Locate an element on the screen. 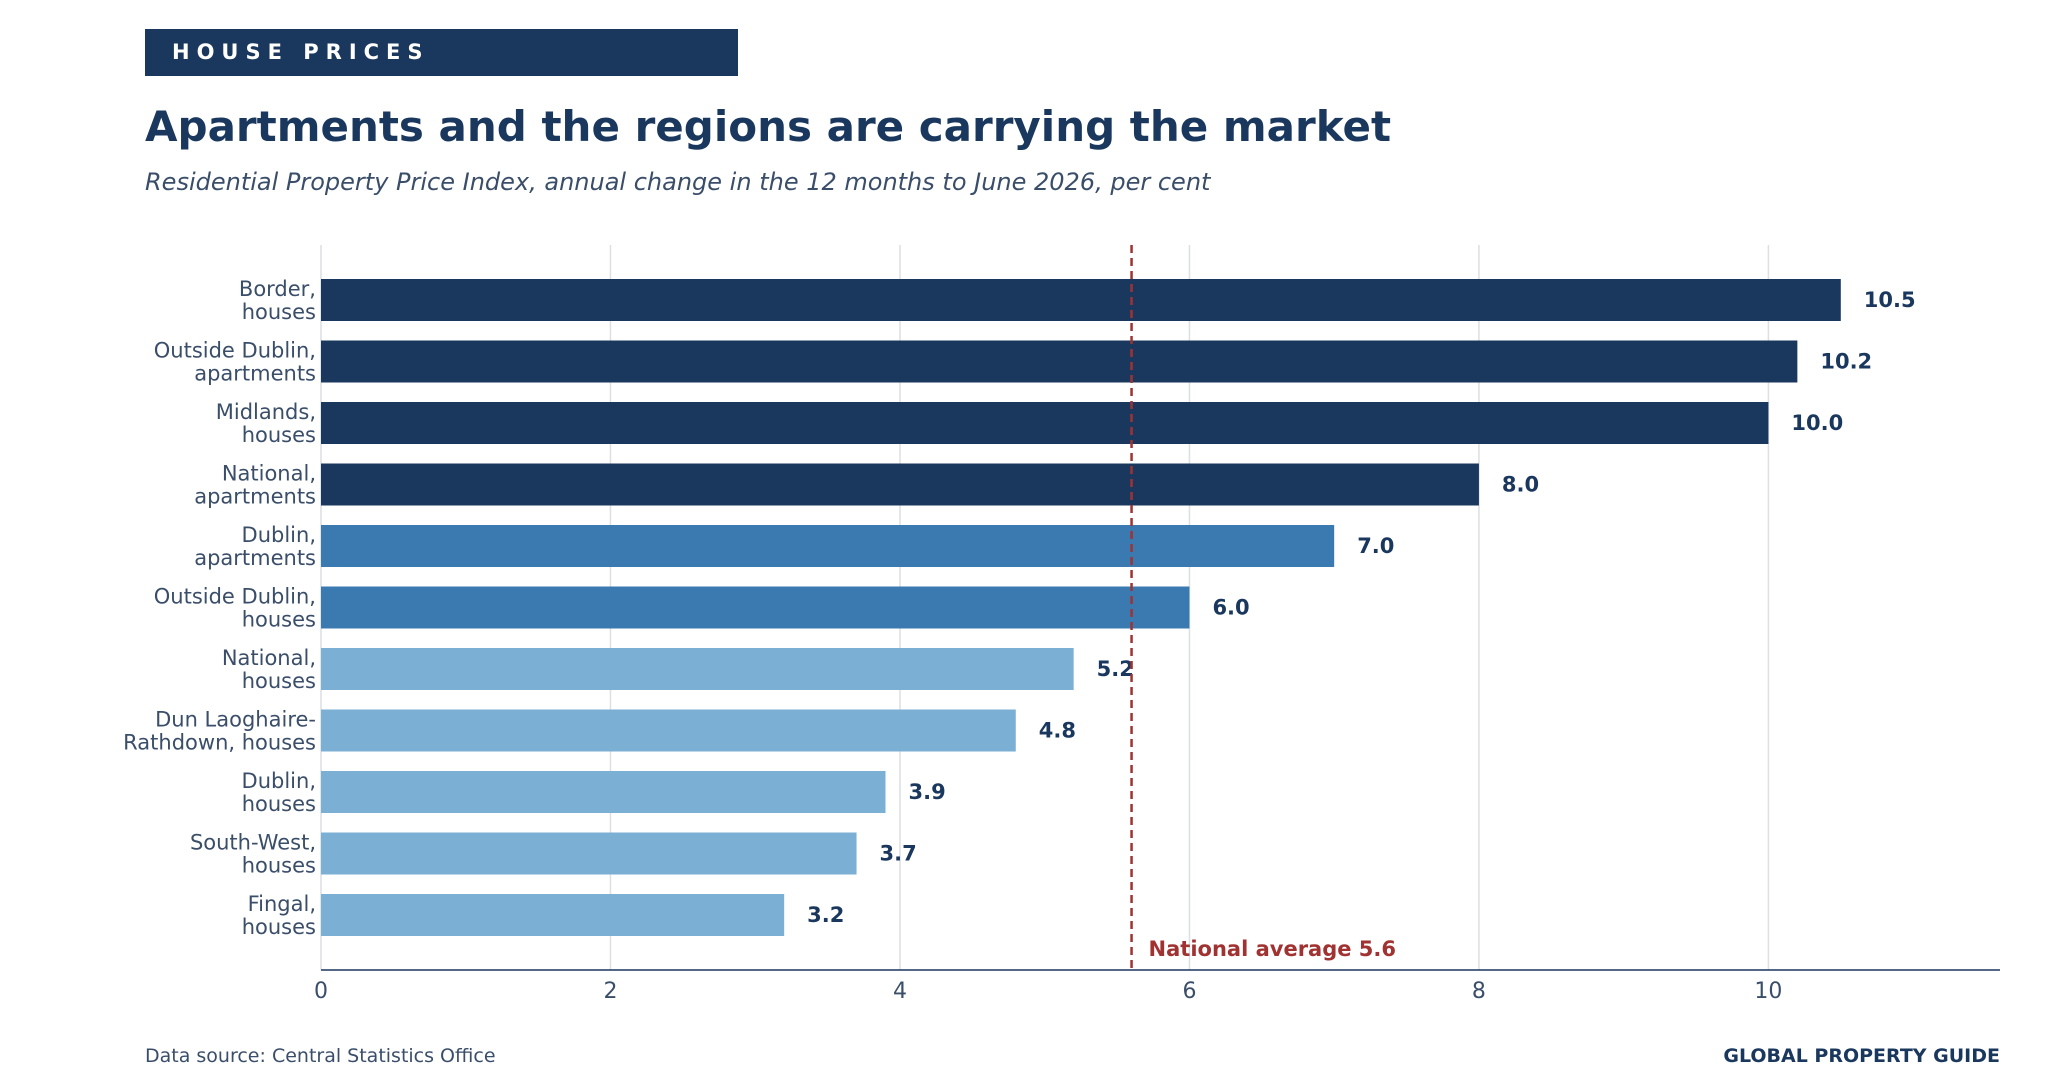  category-label: Outside Dublin, houses is located at coordinates (235, 608).